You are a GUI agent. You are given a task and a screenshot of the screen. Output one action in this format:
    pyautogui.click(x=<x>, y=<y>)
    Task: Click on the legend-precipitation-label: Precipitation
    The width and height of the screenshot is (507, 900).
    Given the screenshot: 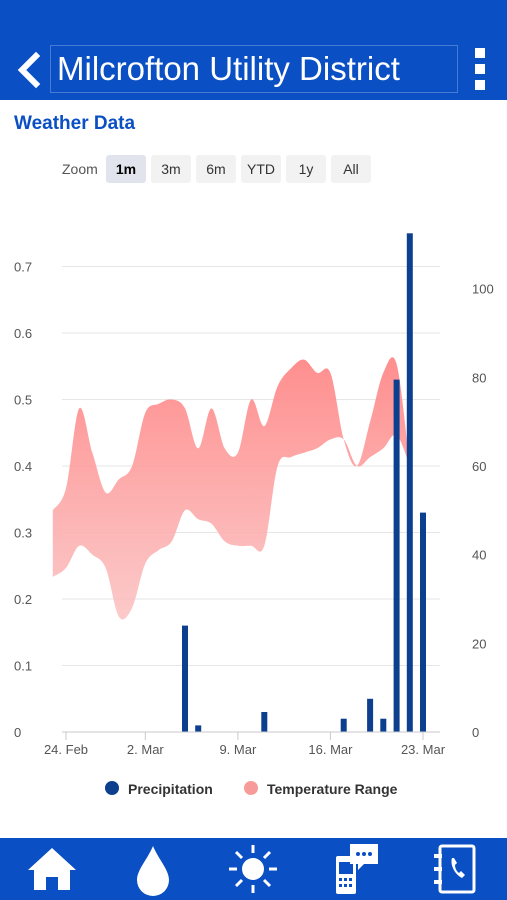 What is the action you would take?
    pyautogui.click(x=170, y=789)
    